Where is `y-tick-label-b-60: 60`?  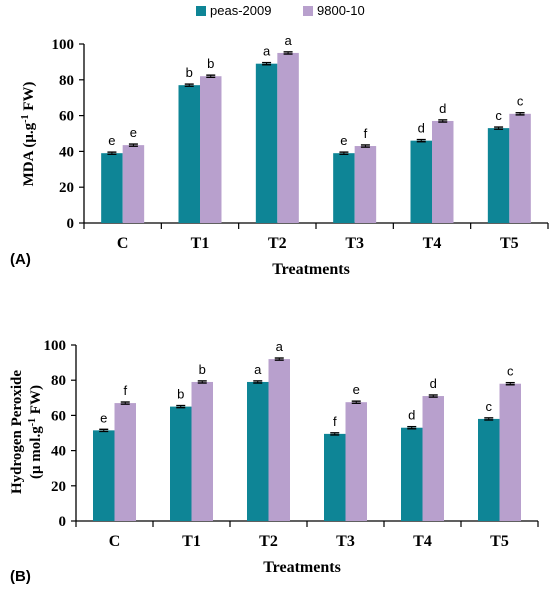 y-tick-label-b-60: 60 is located at coordinates (58, 416).